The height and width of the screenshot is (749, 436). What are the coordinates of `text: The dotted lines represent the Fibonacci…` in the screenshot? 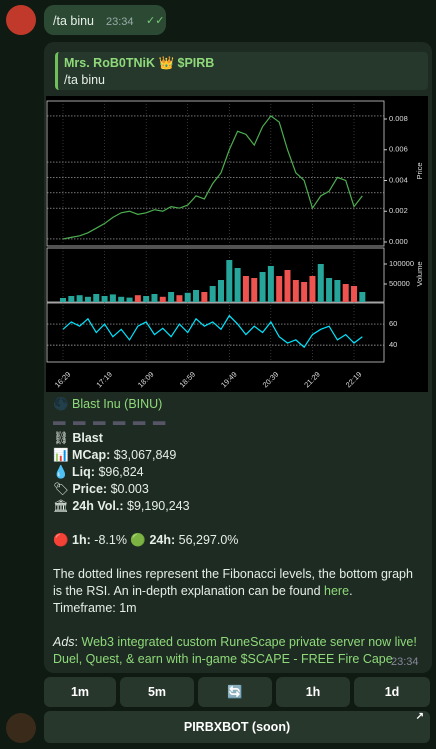 It's located at (233, 582).